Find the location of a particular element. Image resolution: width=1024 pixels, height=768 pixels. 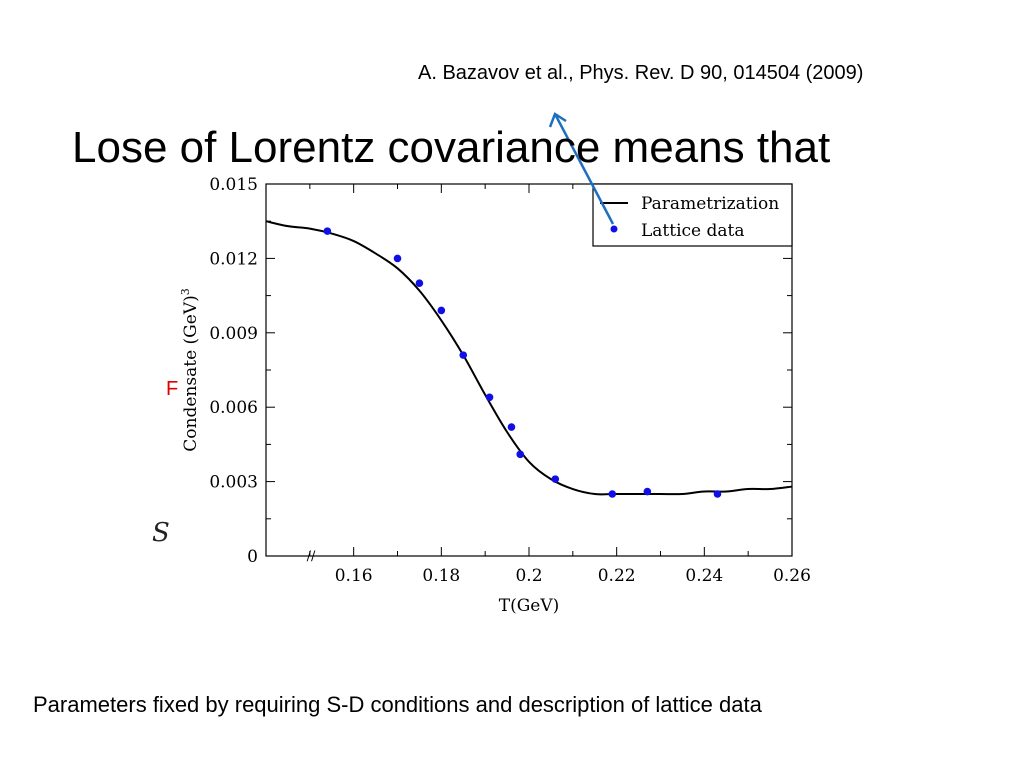

arrow-head is located at coordinates (557, 120).